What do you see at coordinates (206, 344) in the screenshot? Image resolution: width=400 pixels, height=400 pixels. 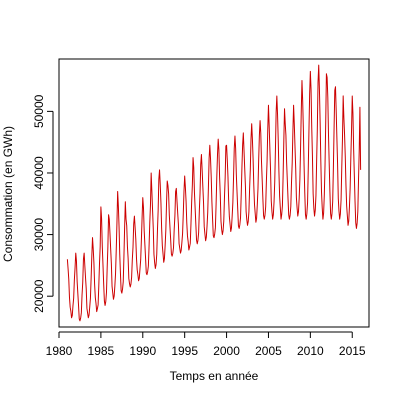 I see `x-axis: 1980 1985 1990 1995 2000 2005 2010 2015` at bounding box center [206, 344].